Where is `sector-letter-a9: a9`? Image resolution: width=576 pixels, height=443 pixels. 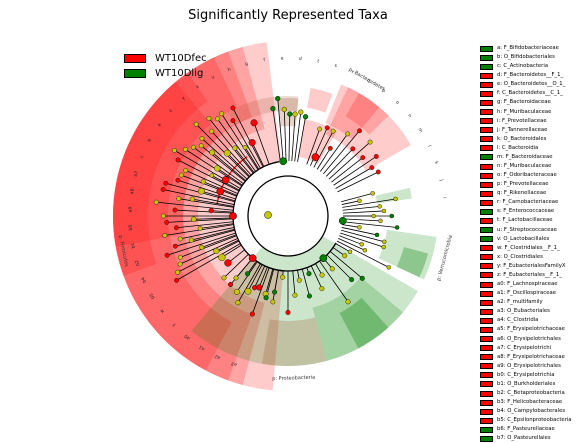
sector-letter-a9: a9 is located at coordinates (131, 209).